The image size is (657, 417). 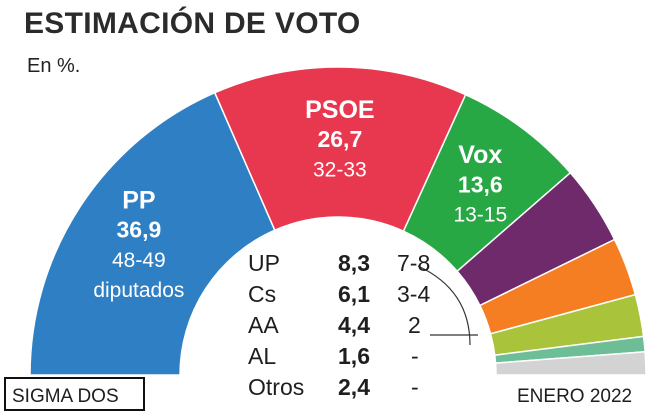 I want to click on date-label: ENERO 2022, so click(x=574, y=396).